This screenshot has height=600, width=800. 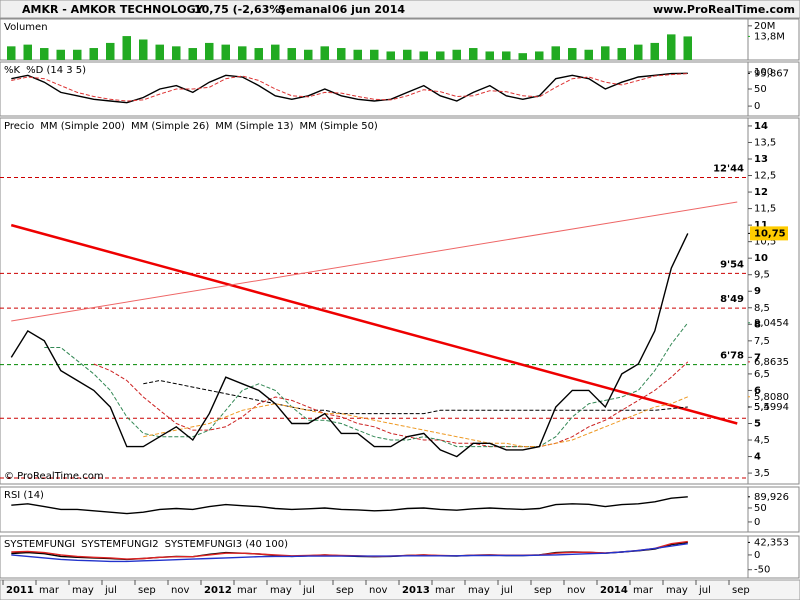 What do you see at coordinates (304, 9) in the screenshot?
I see `period: Semanal` at bounding box center [304, 9].